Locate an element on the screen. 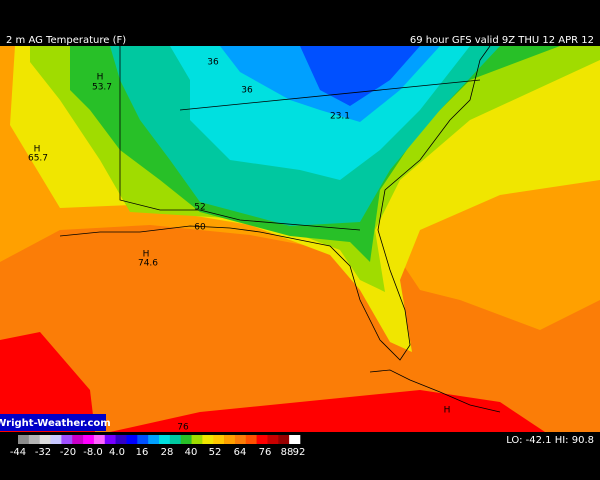 The width and height of the screenshot is (600, 480). logo: Wright-Weather.com is located at coordinates (55, 423).